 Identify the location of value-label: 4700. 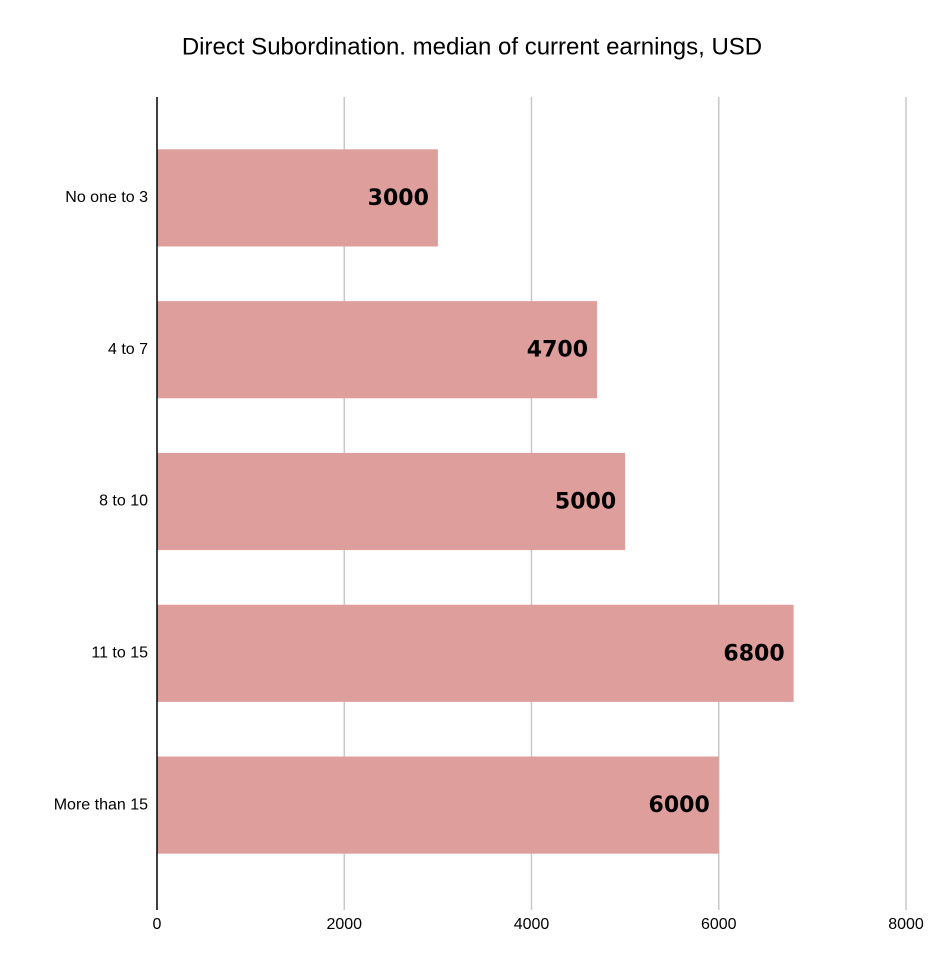
(557, 350).